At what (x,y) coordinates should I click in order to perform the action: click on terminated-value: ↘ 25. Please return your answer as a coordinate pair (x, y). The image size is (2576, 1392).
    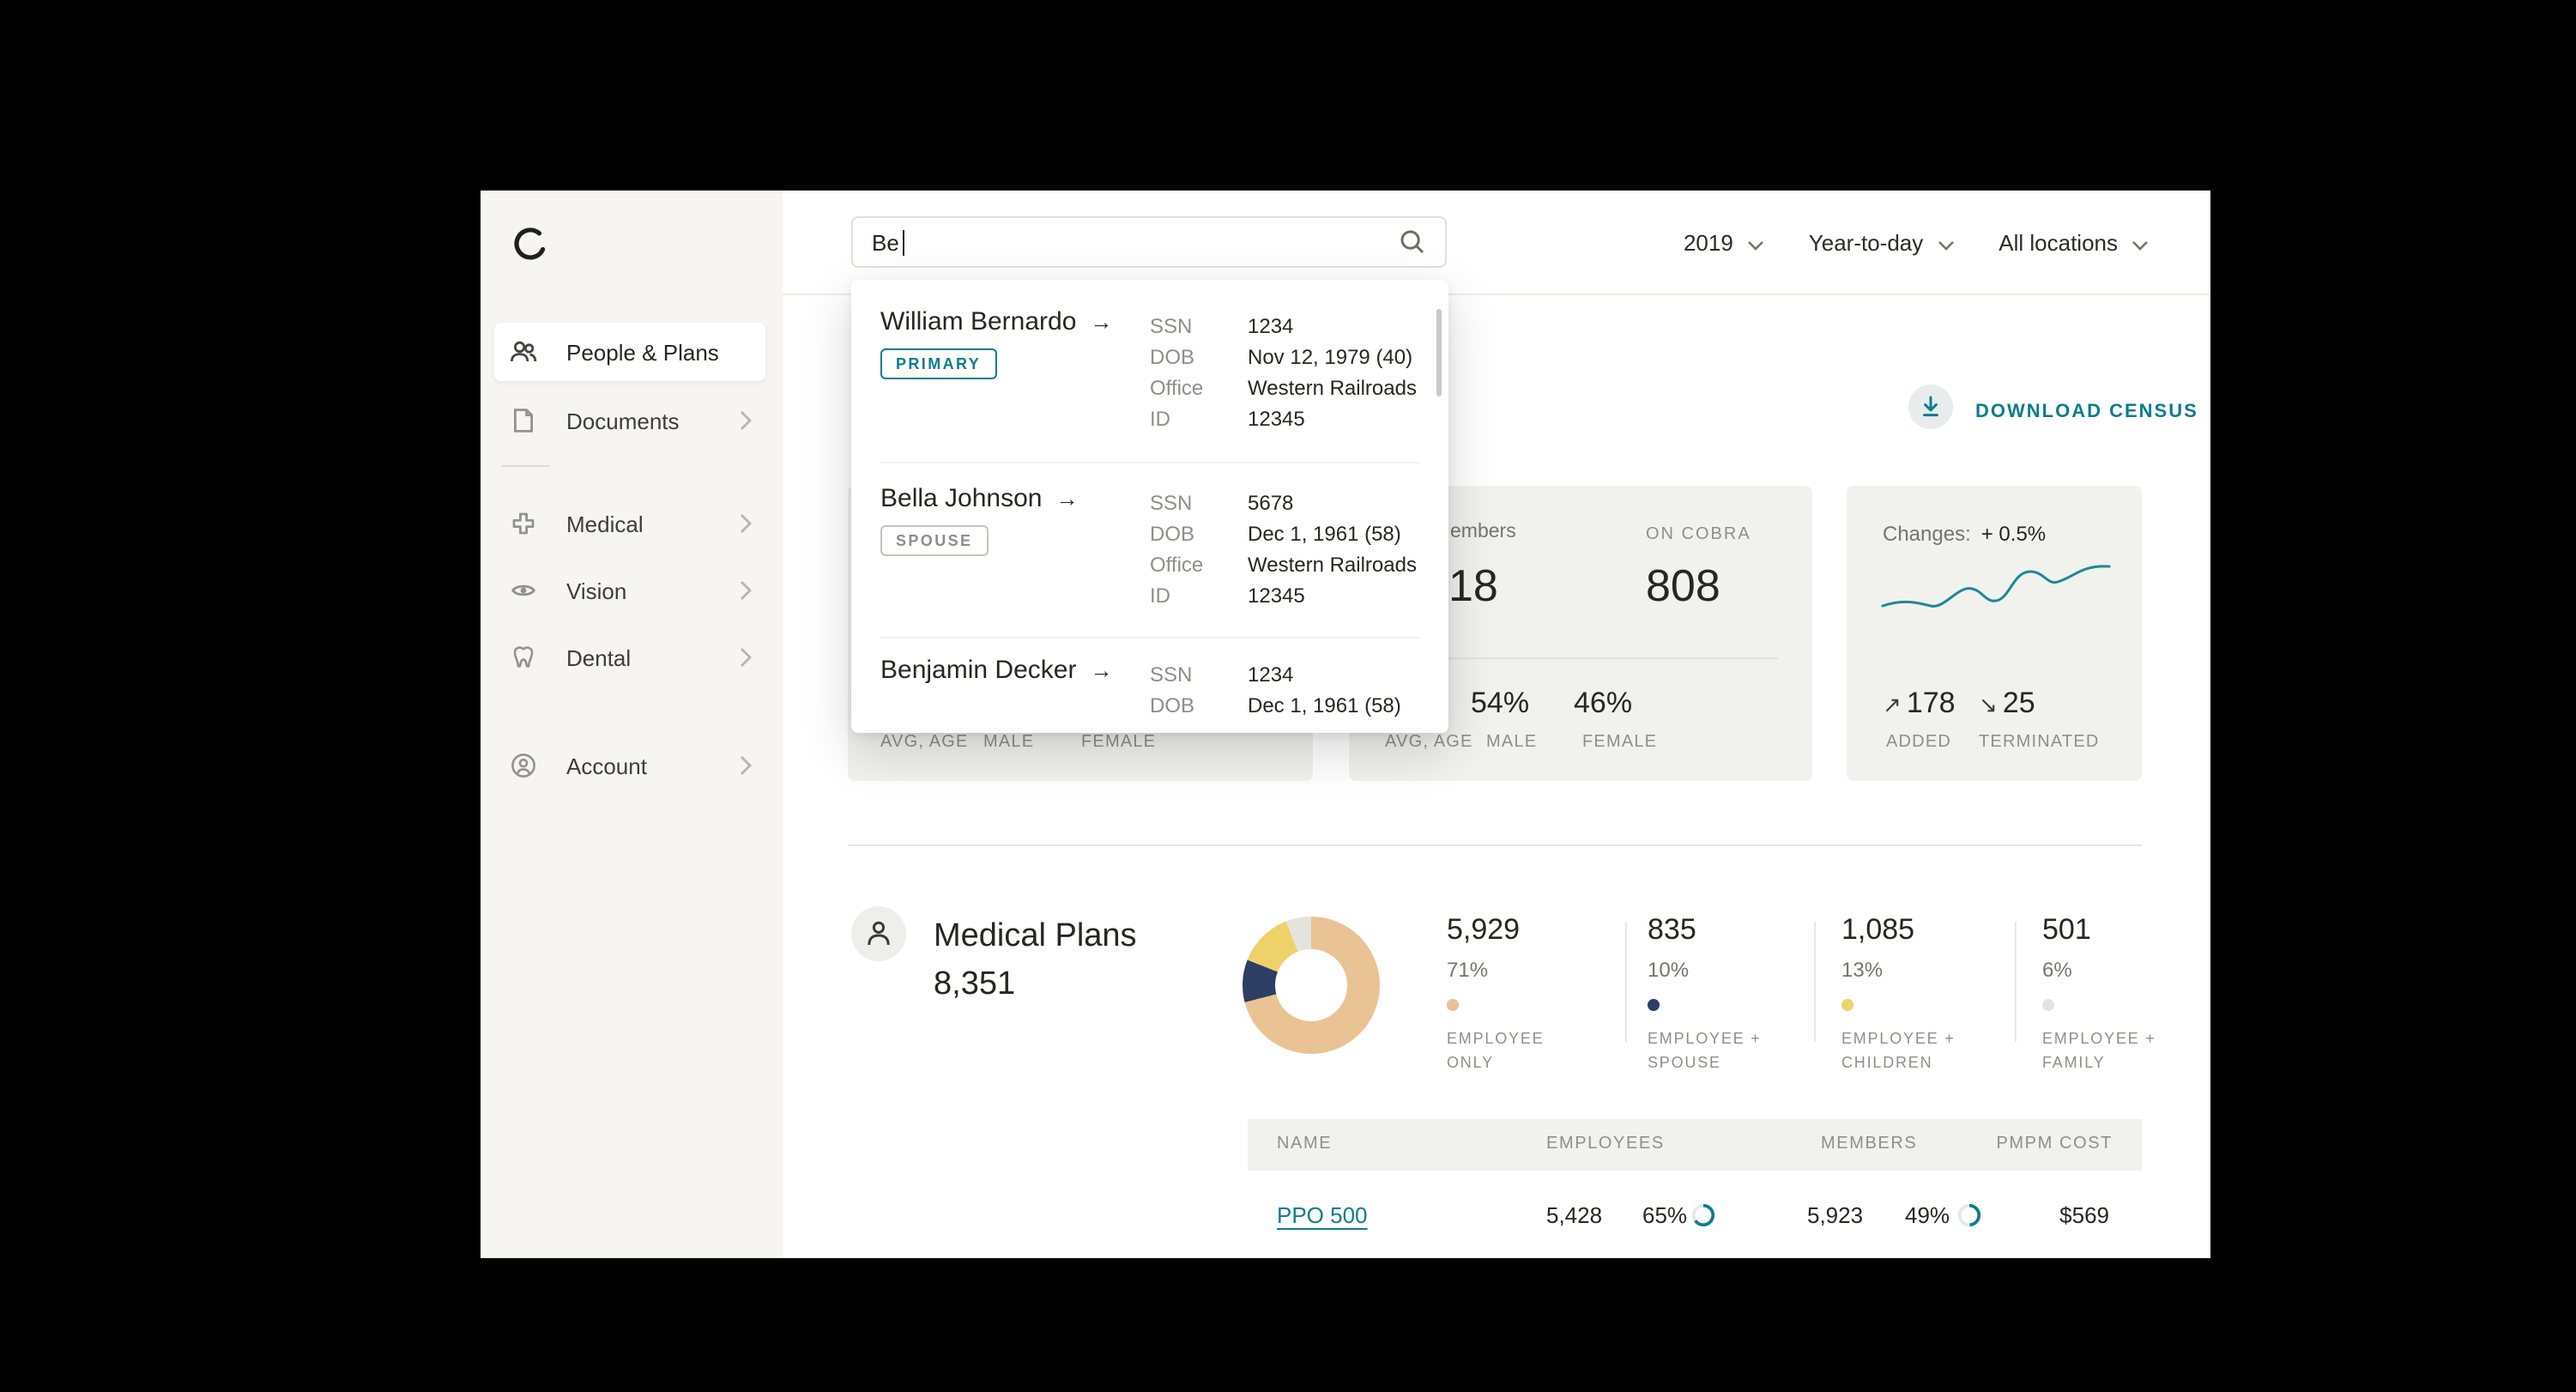
    Looking at the image, I should click on (2007, 703).